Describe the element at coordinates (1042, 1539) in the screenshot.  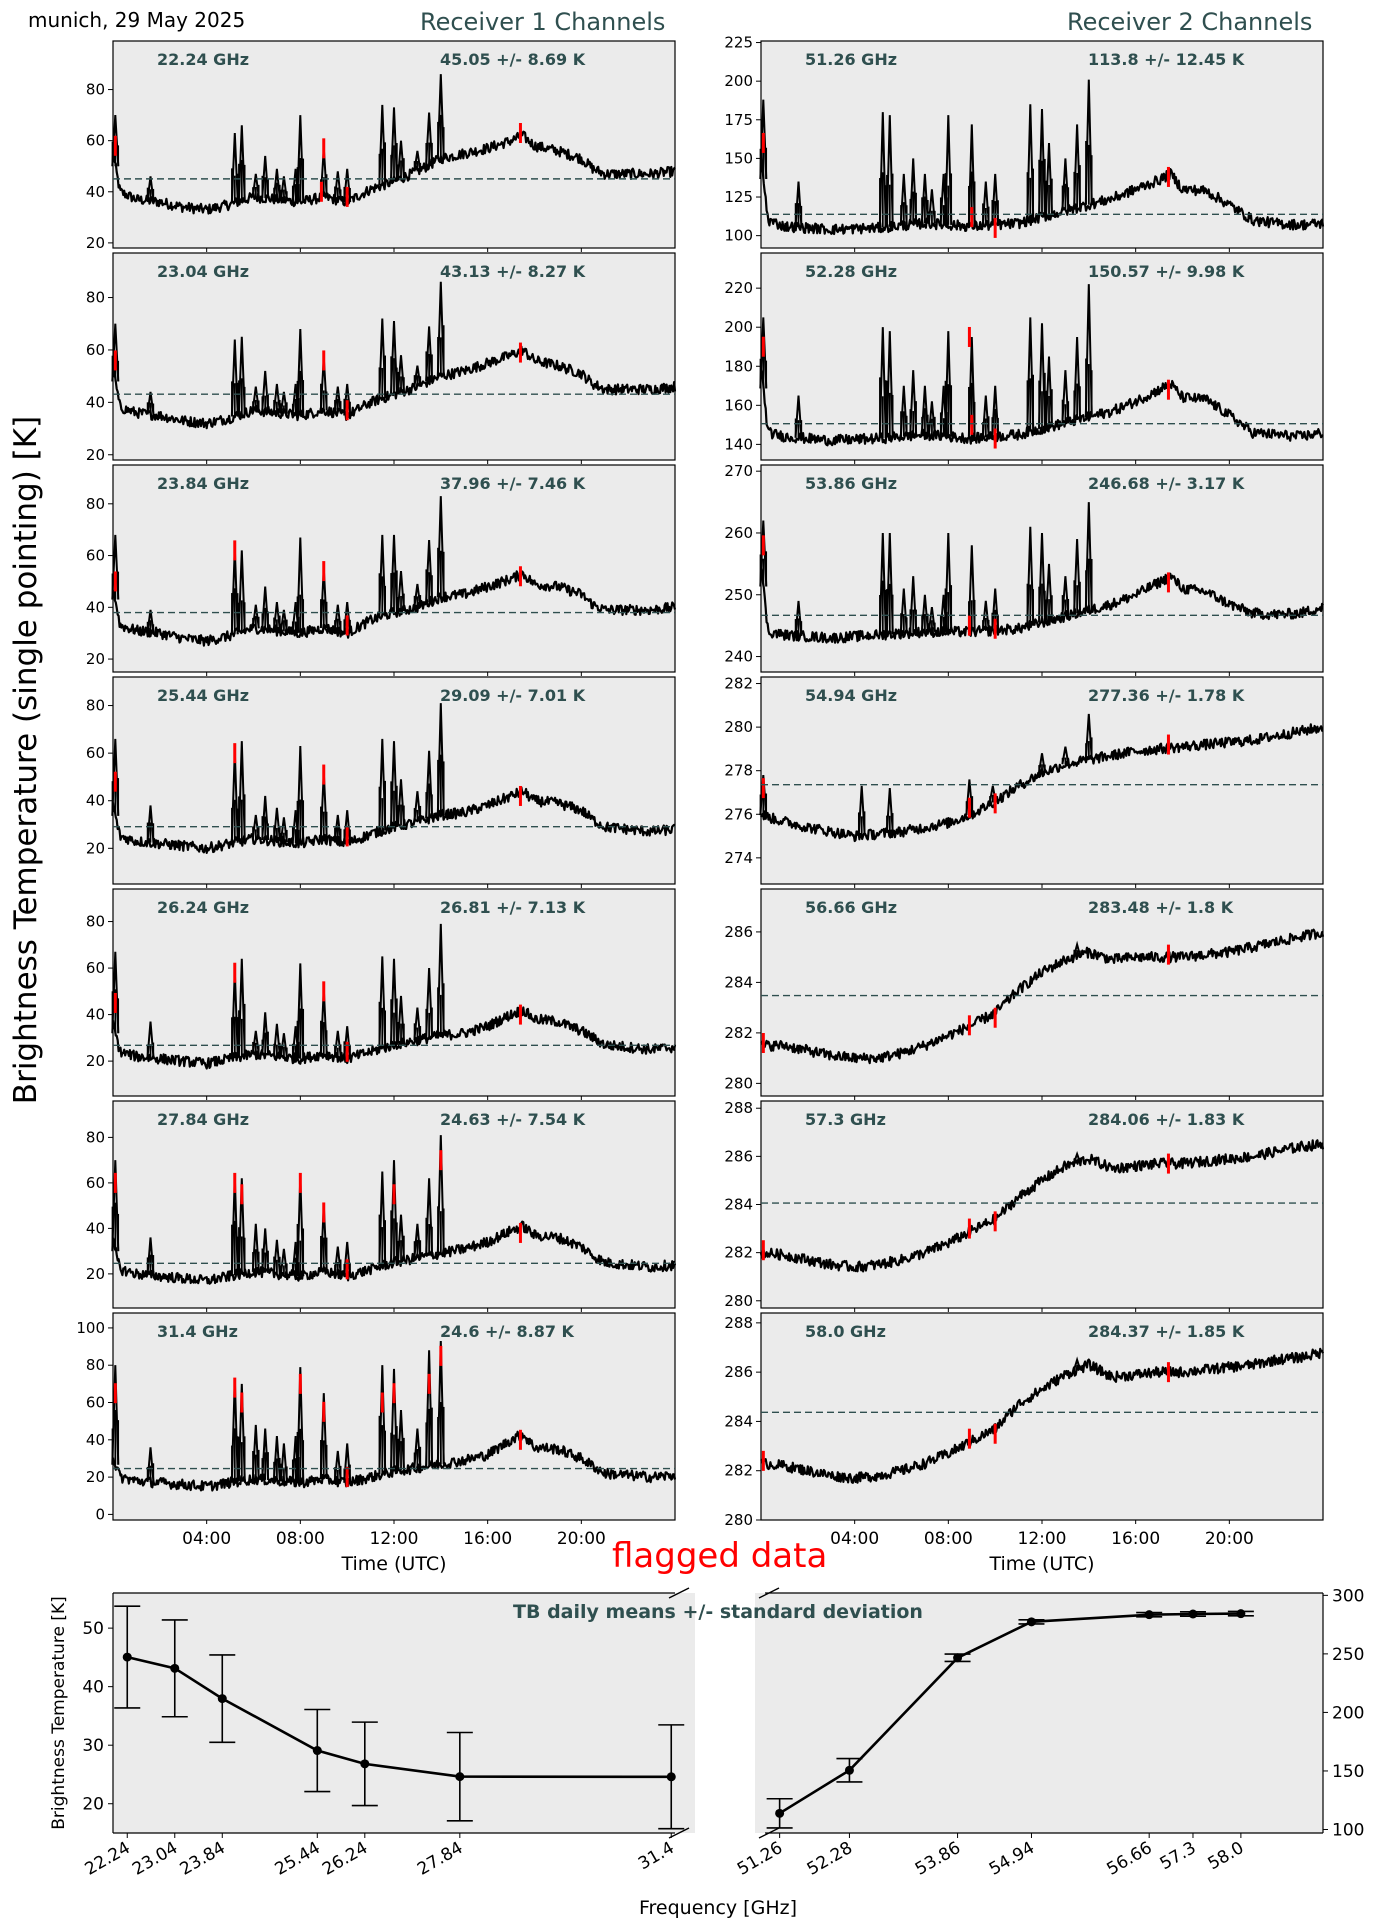
I see `time-tick-label: 12:00` at that location.